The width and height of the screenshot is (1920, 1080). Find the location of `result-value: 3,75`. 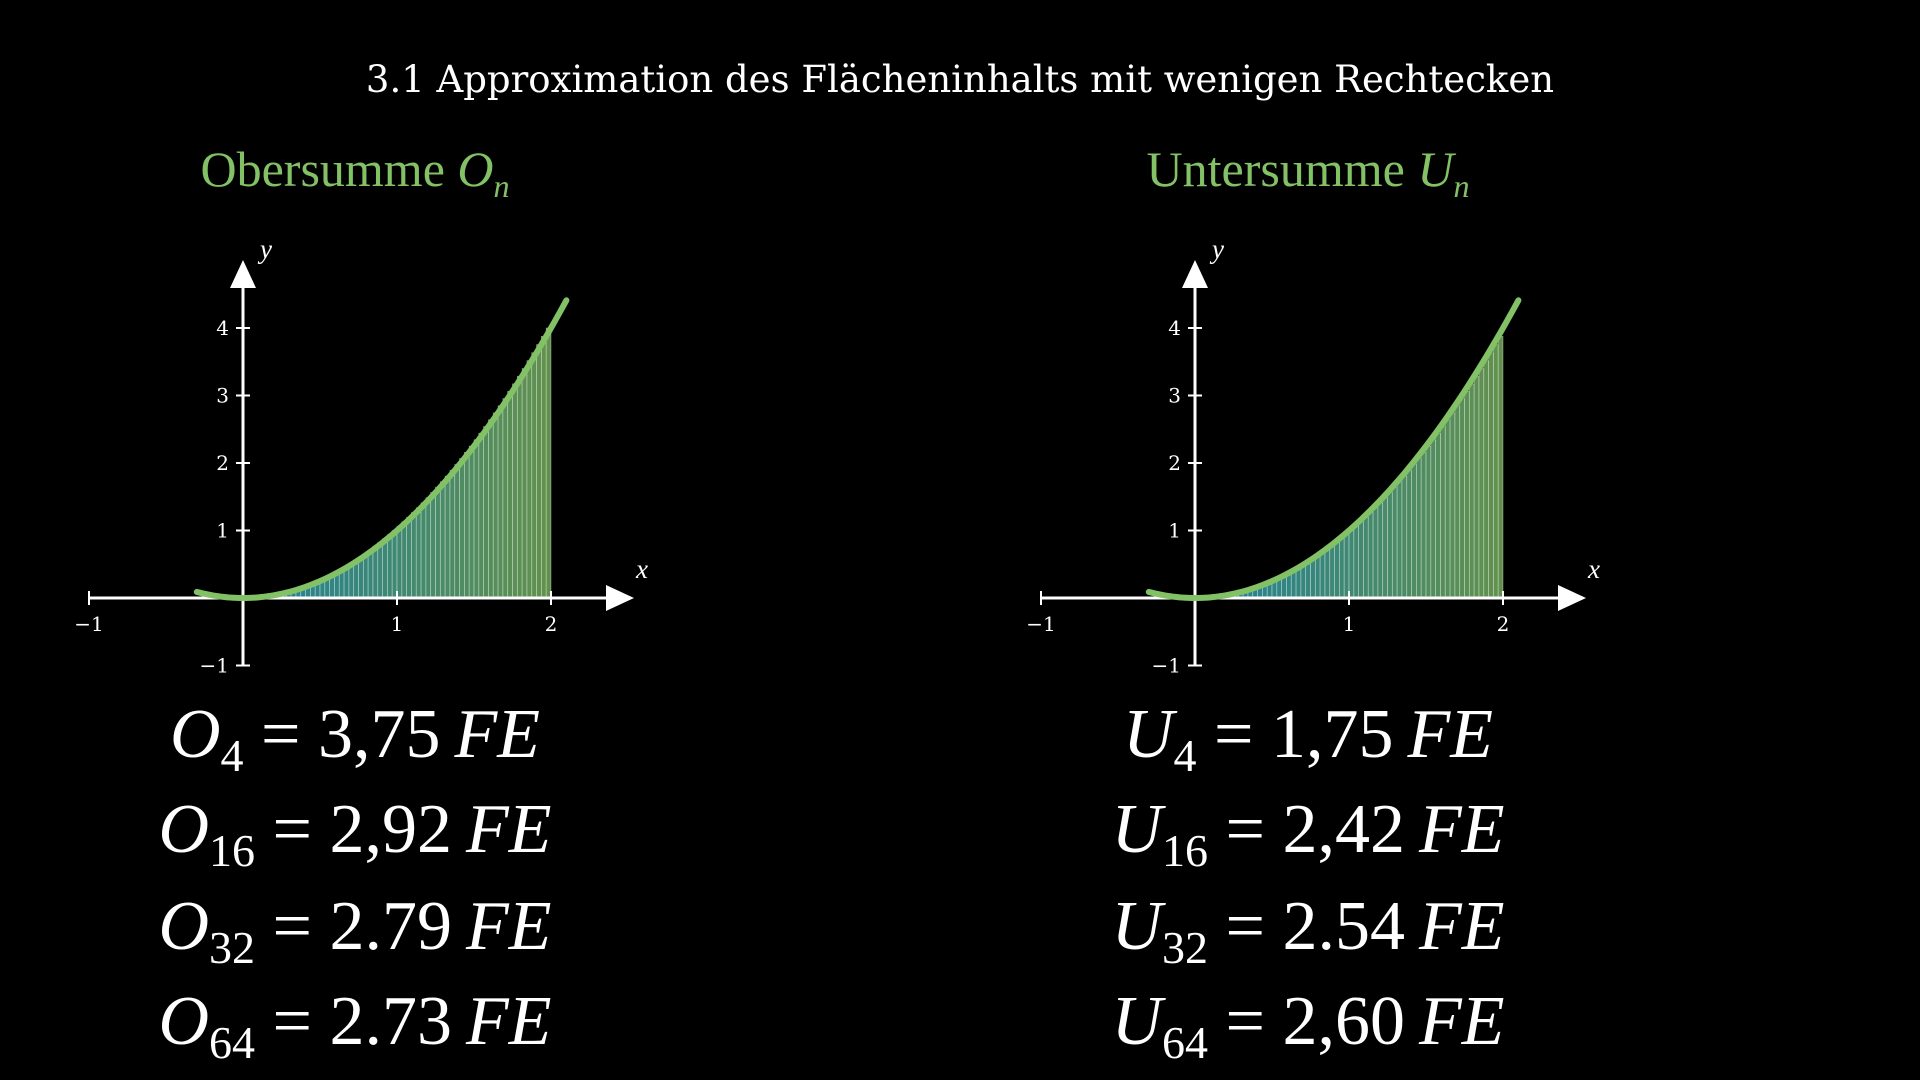

result-value: 3,75 is located at coordinates (379, 734).